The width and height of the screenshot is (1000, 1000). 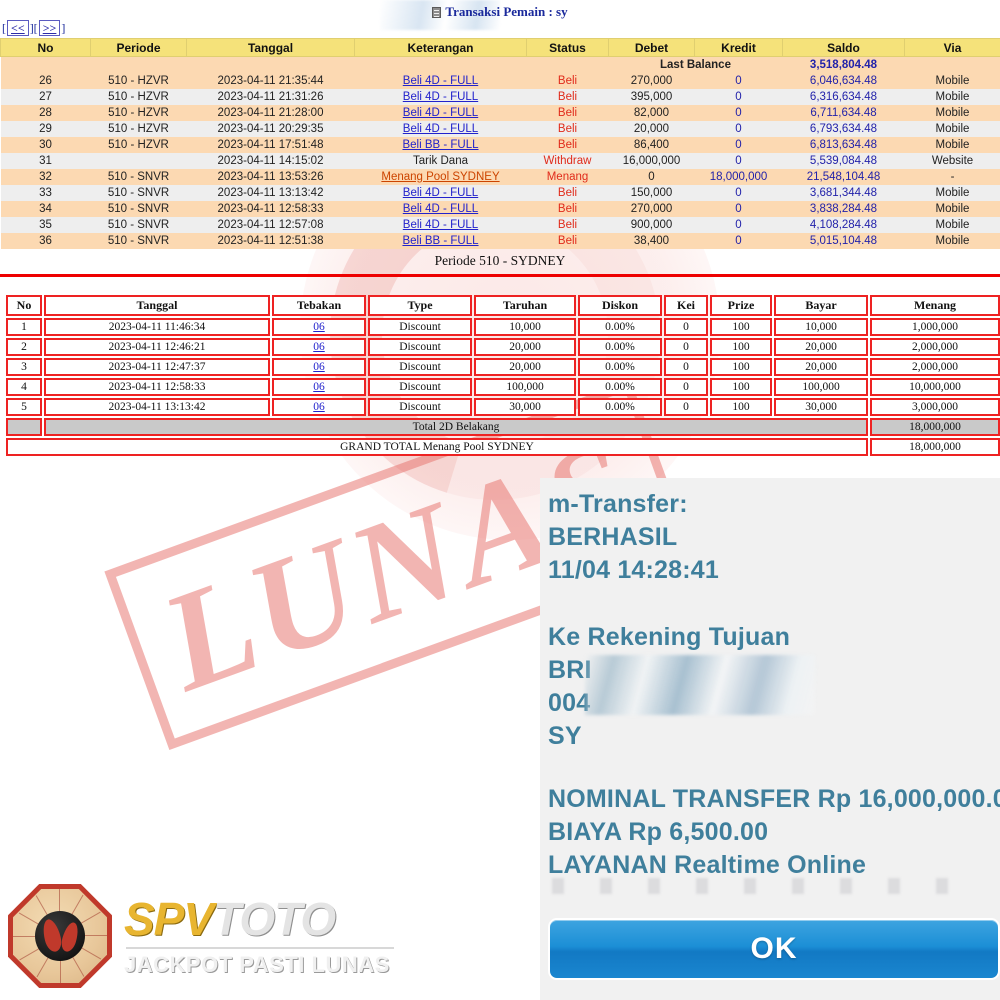 What do you see at coordinates (270, 160) in the screenshot?
I see `cell-tanggal: 2023-04-11 14:15:02` at bounding box center [270, 160].